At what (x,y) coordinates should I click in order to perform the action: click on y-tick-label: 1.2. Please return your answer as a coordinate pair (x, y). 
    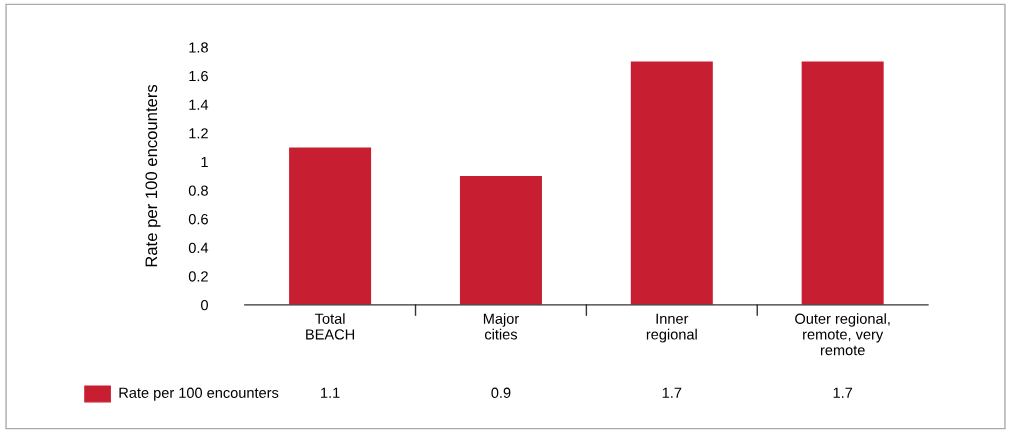
    Looking at the image, I should click on (198, 133).